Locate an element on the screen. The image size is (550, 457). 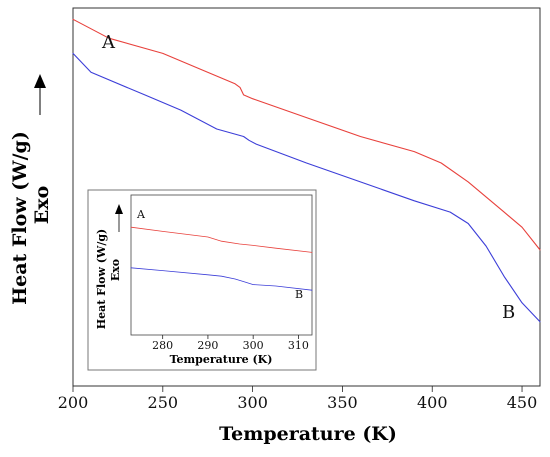
main-series-a-label: A is located at coordinates (108, 42).